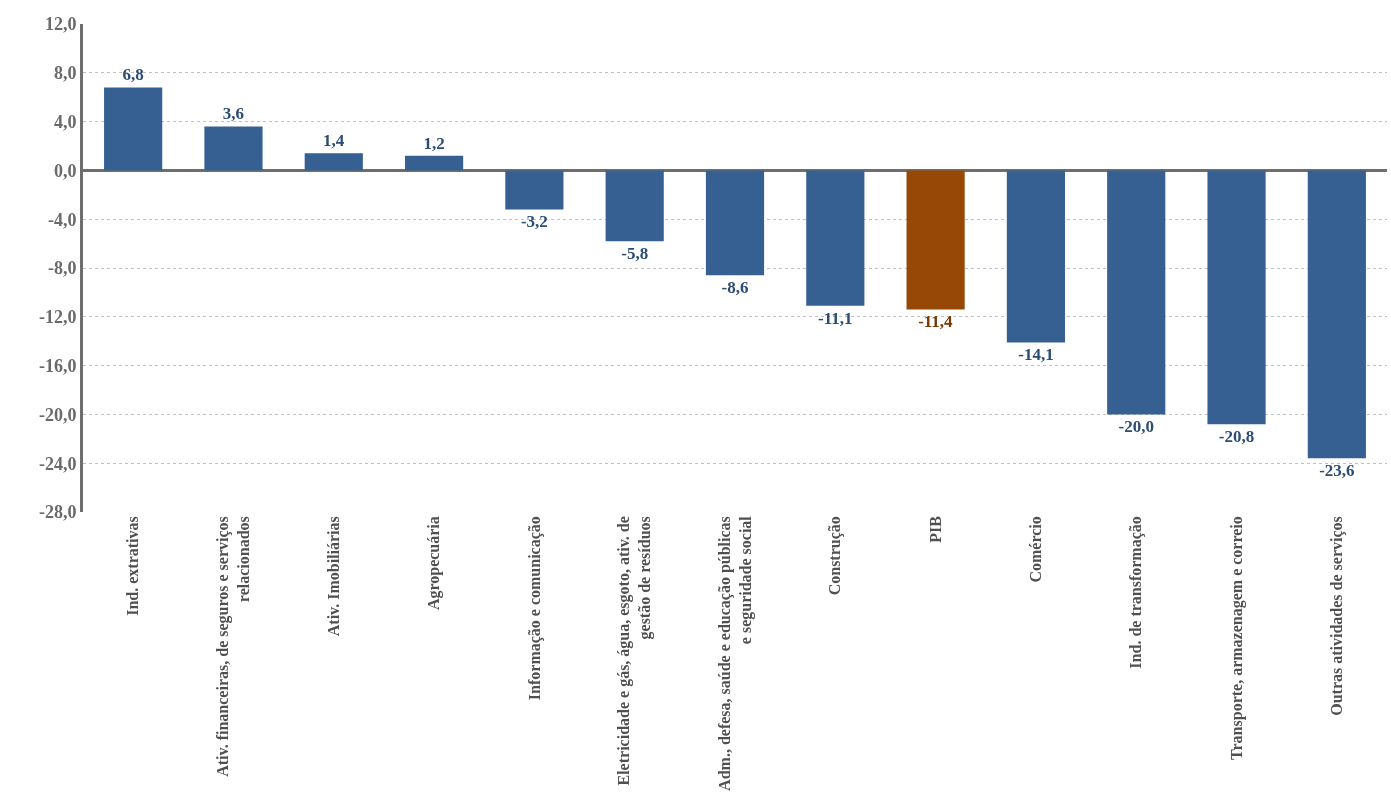  I want to click on y-tick-label: -12,0, so click(57, 317).